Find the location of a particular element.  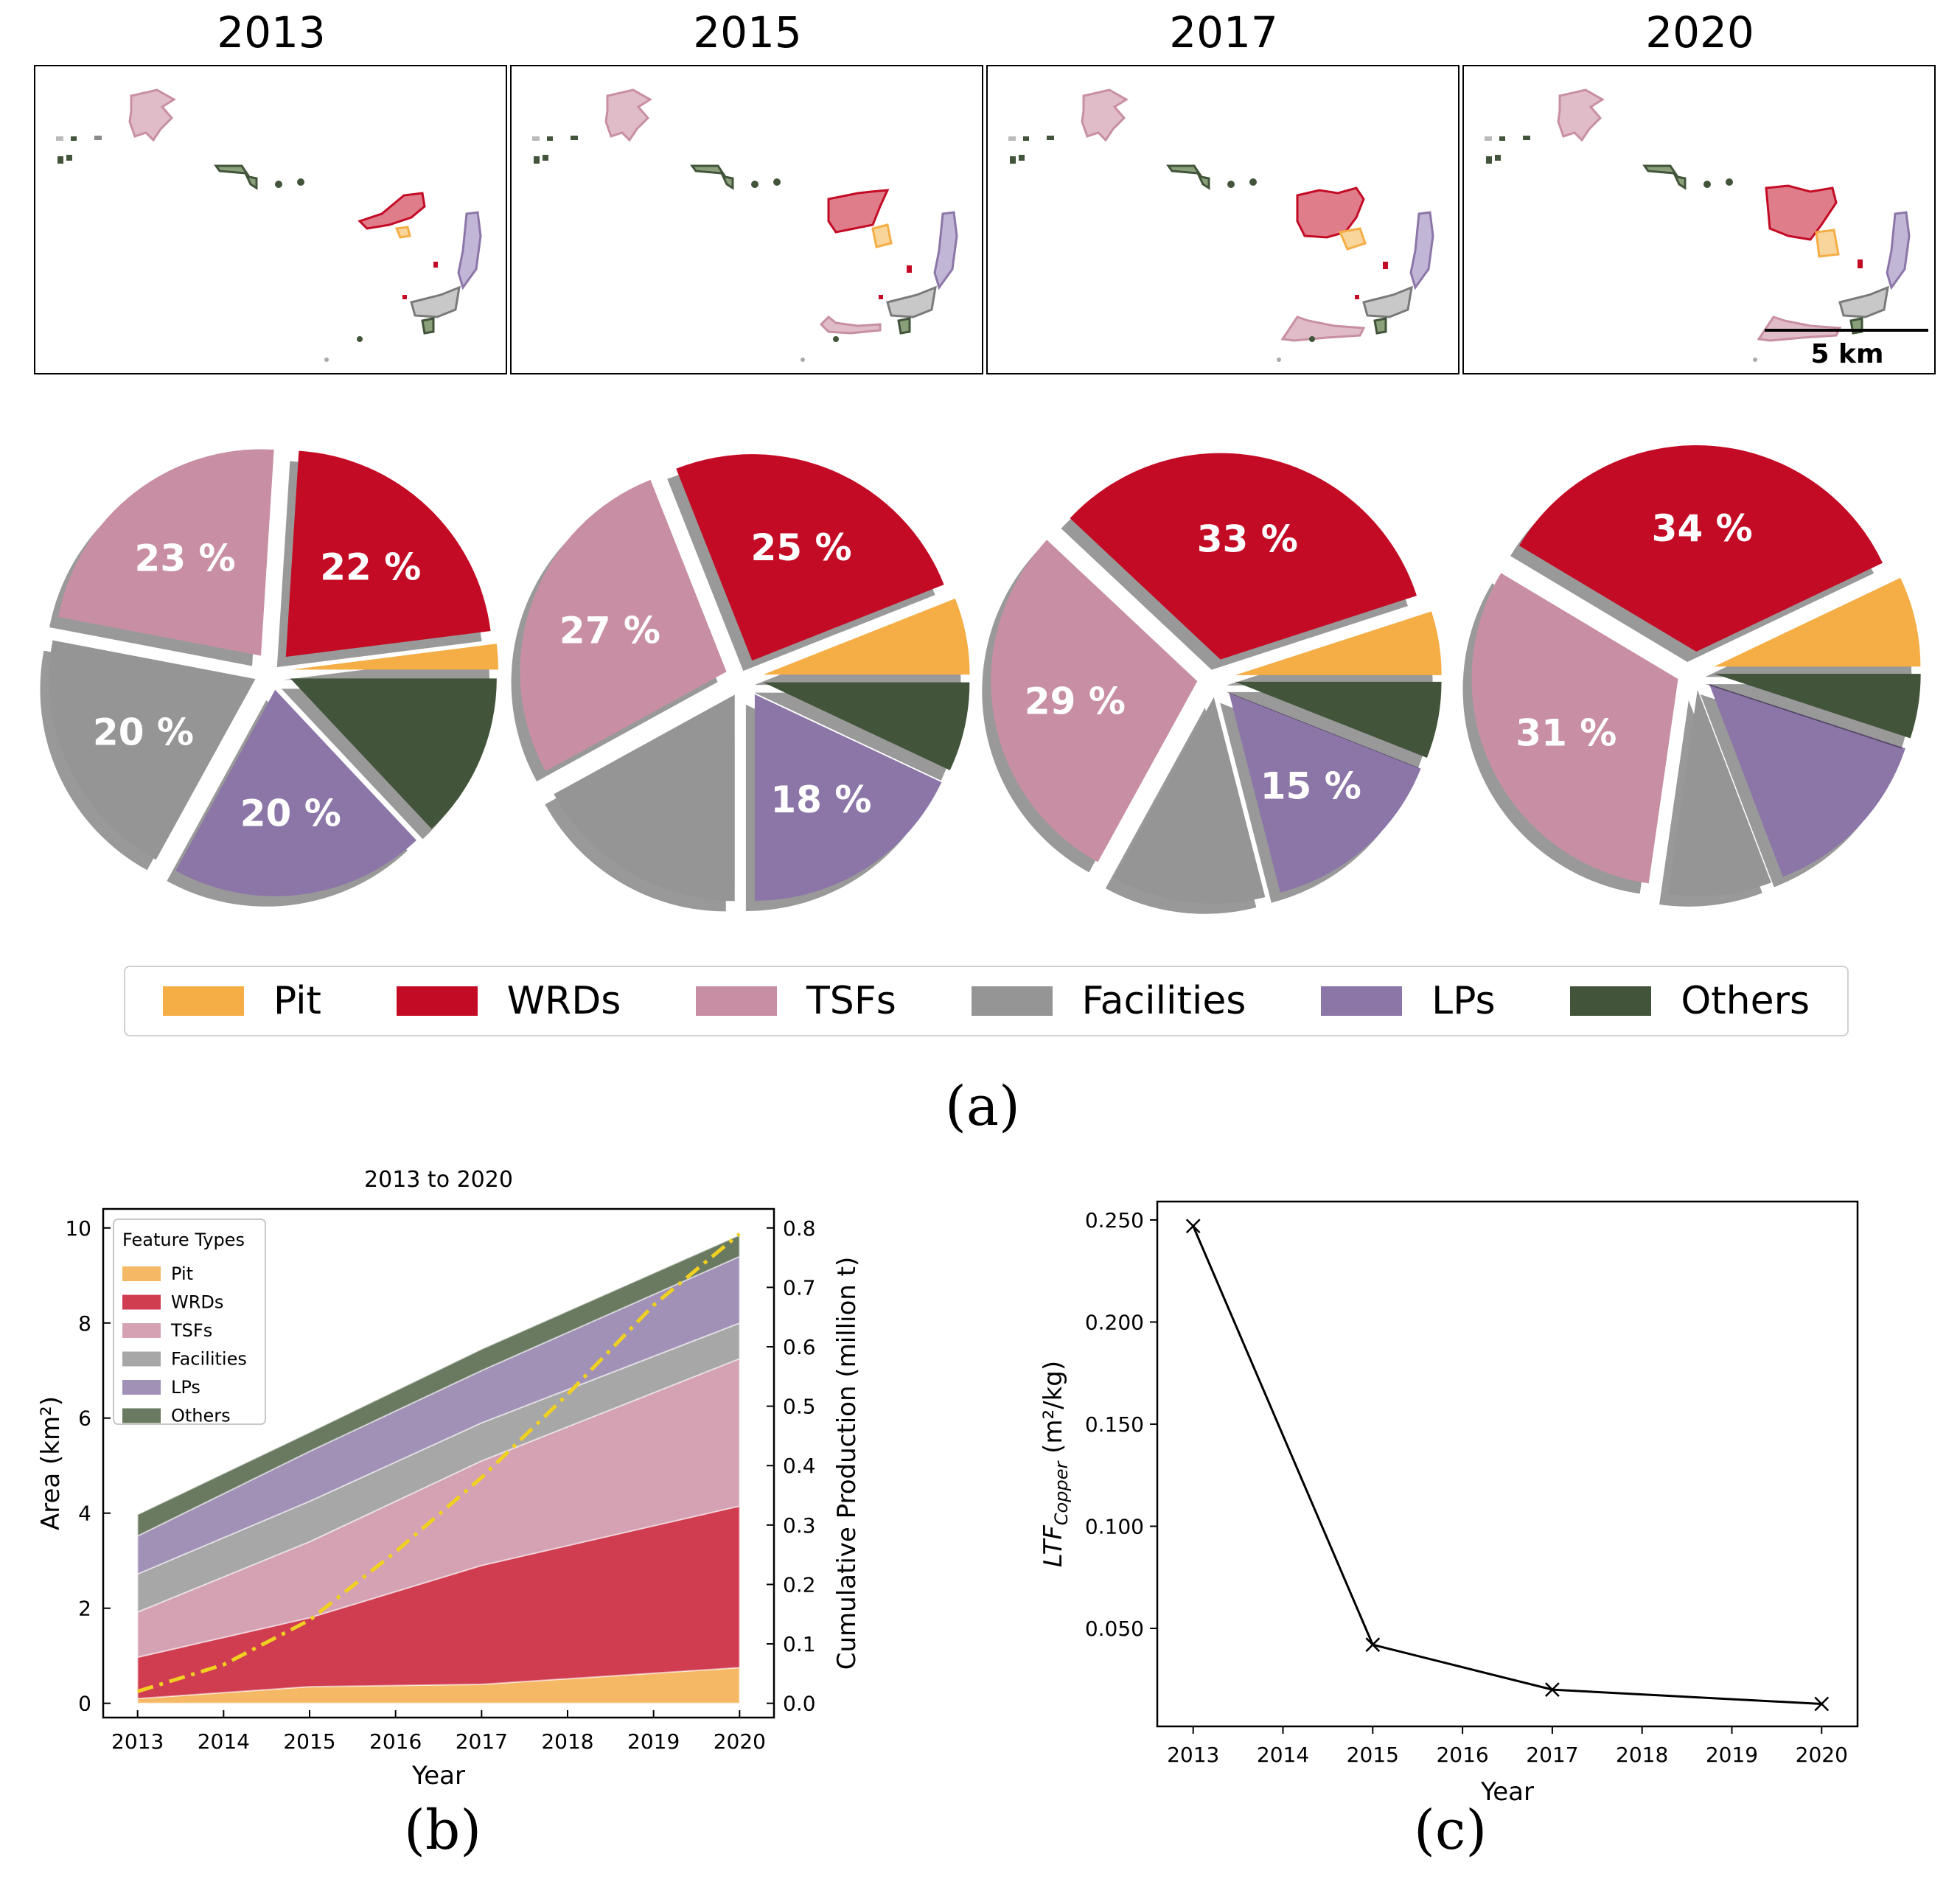

area-legend-label: WRDs is located at coordinates (197, 1303).